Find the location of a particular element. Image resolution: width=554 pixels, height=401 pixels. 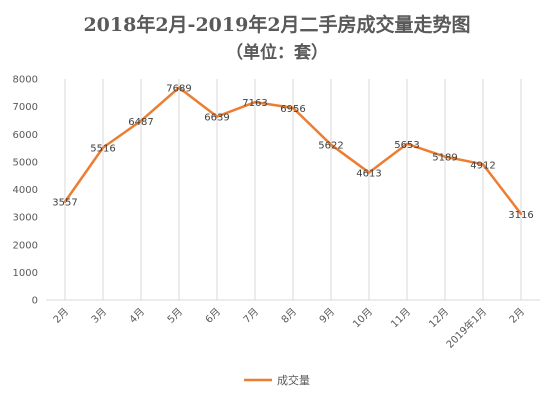

x-tick-label: 10月 is located at coordinates (363, 318).